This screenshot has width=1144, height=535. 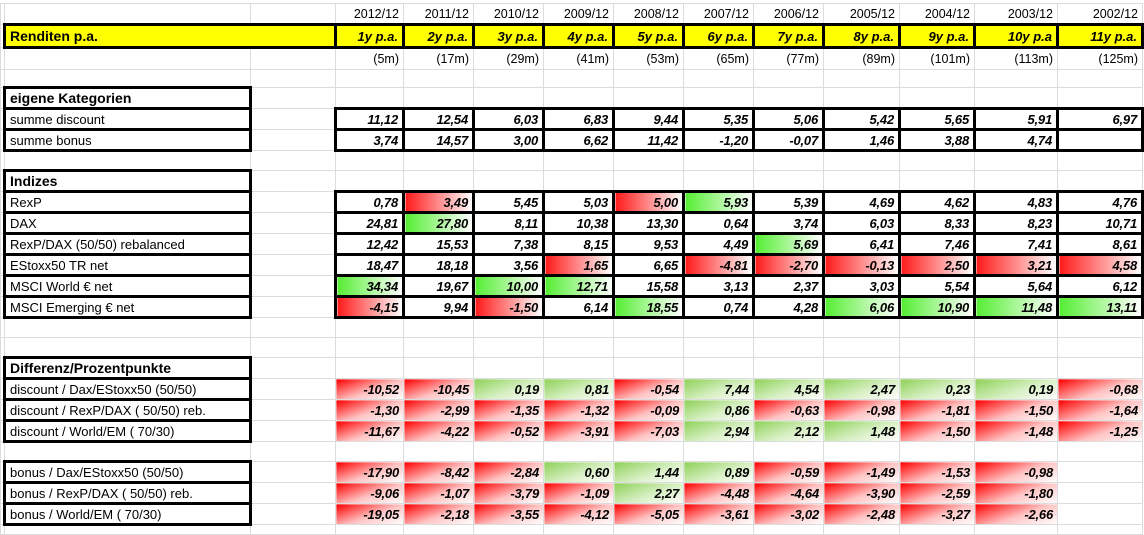 What do you see at coordinates (438, 140) in the screenshot?
I see `value-cell: 14,57` at bounding box center [438, 140].